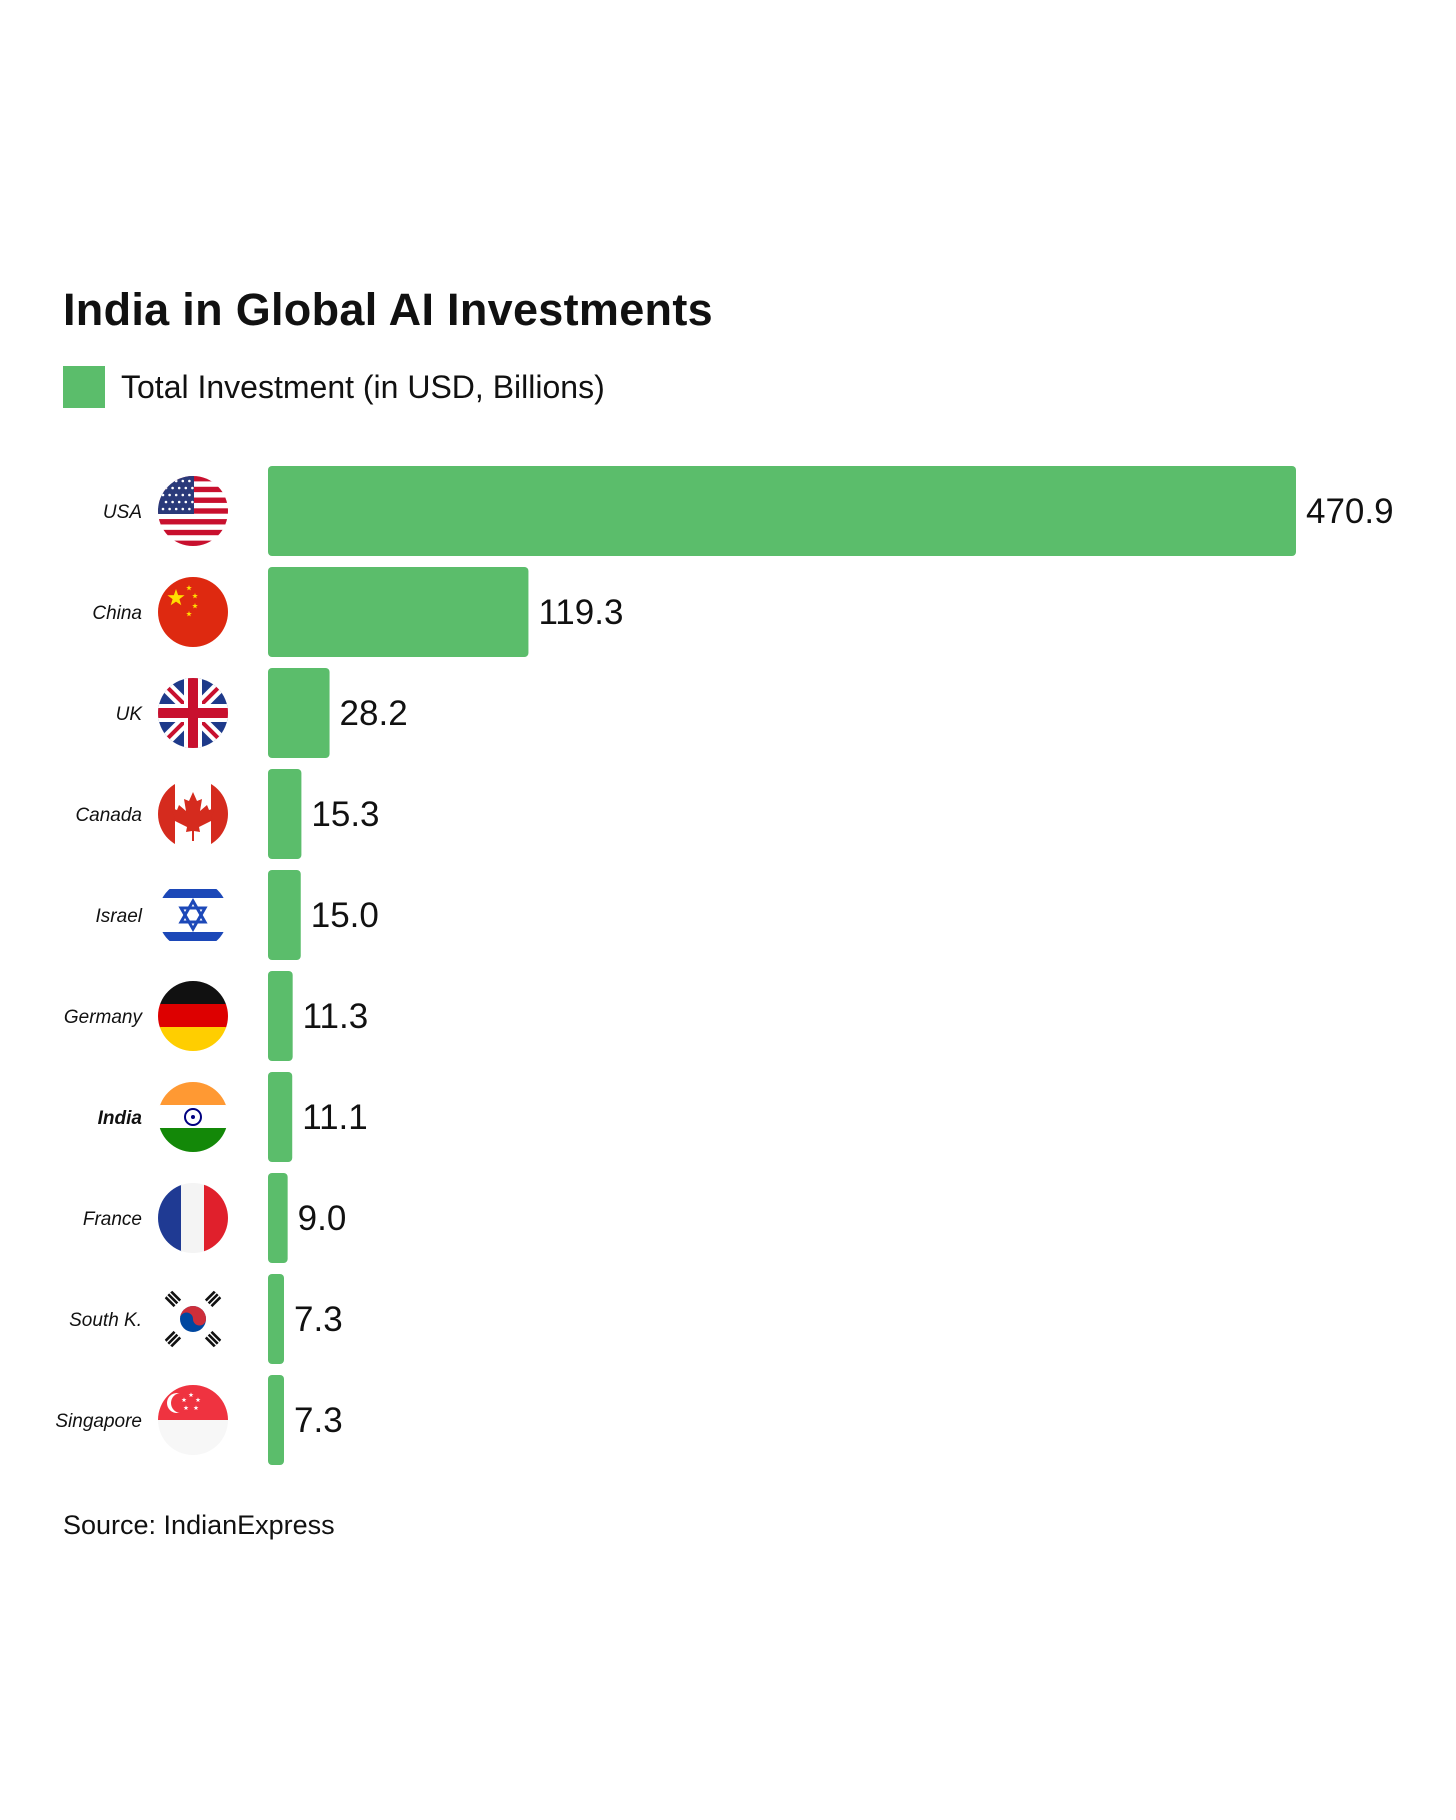 The height and width of the screenshot is (1820, 1456). I want to click on category-label: Canada, so click(108, 815).